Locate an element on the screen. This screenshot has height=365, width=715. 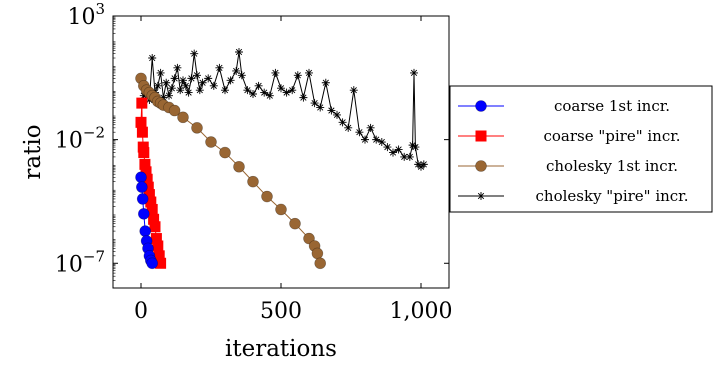
legend-label: cholesky 1st incr. is located at coordinates (612, 166).